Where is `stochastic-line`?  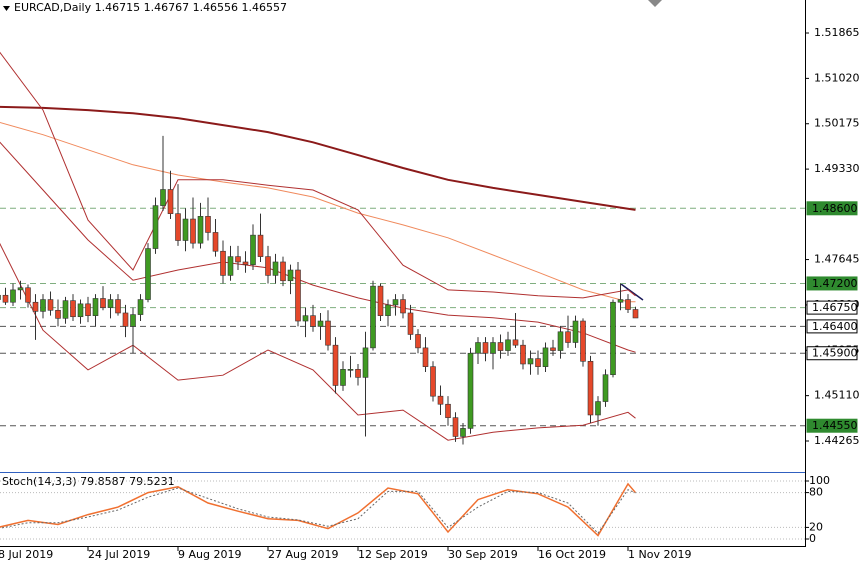 stochastic-line is located at coordinates (318, 509).